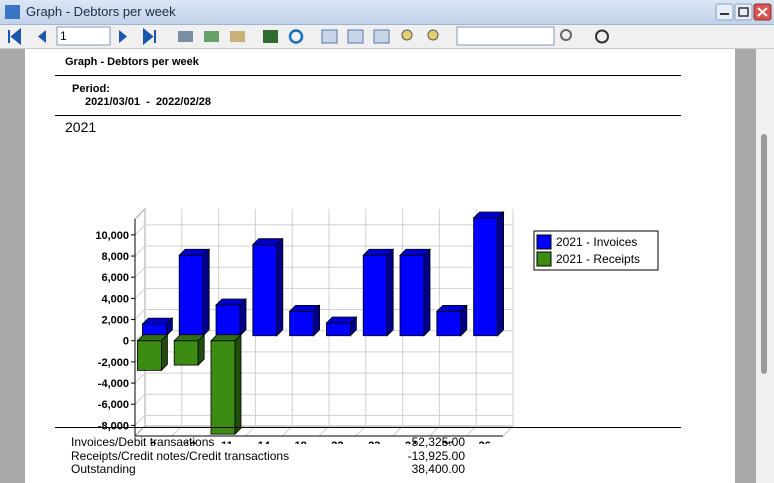 This screenshot has height=483, width=774. Describe the element at coordinates (103, 469) in the screenshot. I see `summary-label: Outstanding` at that location.